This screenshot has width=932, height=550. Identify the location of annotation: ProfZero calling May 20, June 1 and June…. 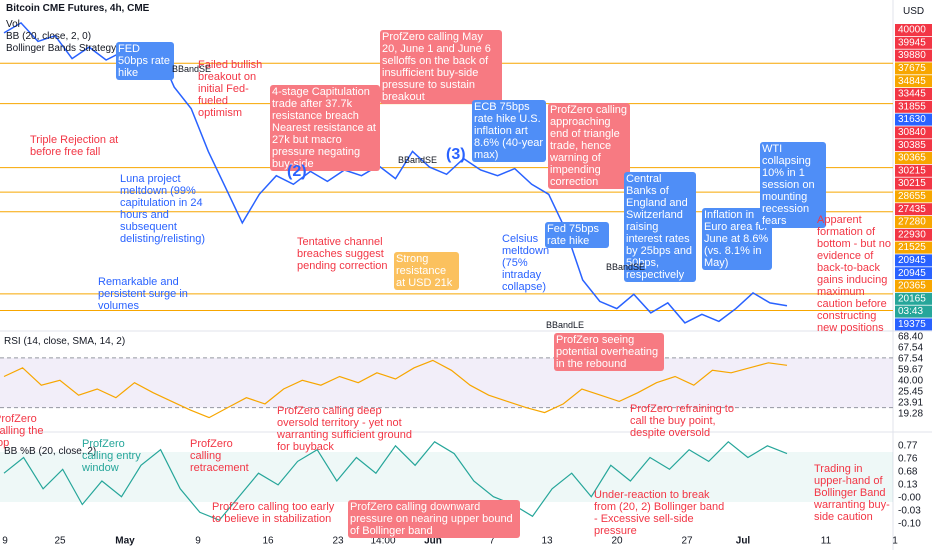
(441, 67).